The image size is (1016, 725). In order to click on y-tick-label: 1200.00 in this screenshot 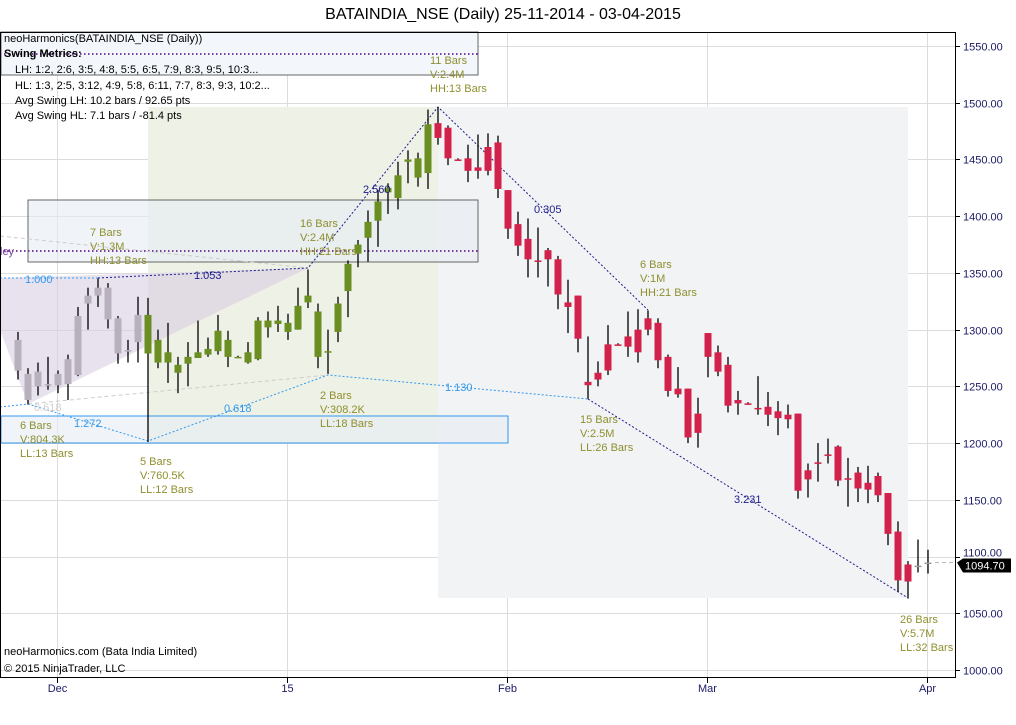, I will do `click(983, 445)`.